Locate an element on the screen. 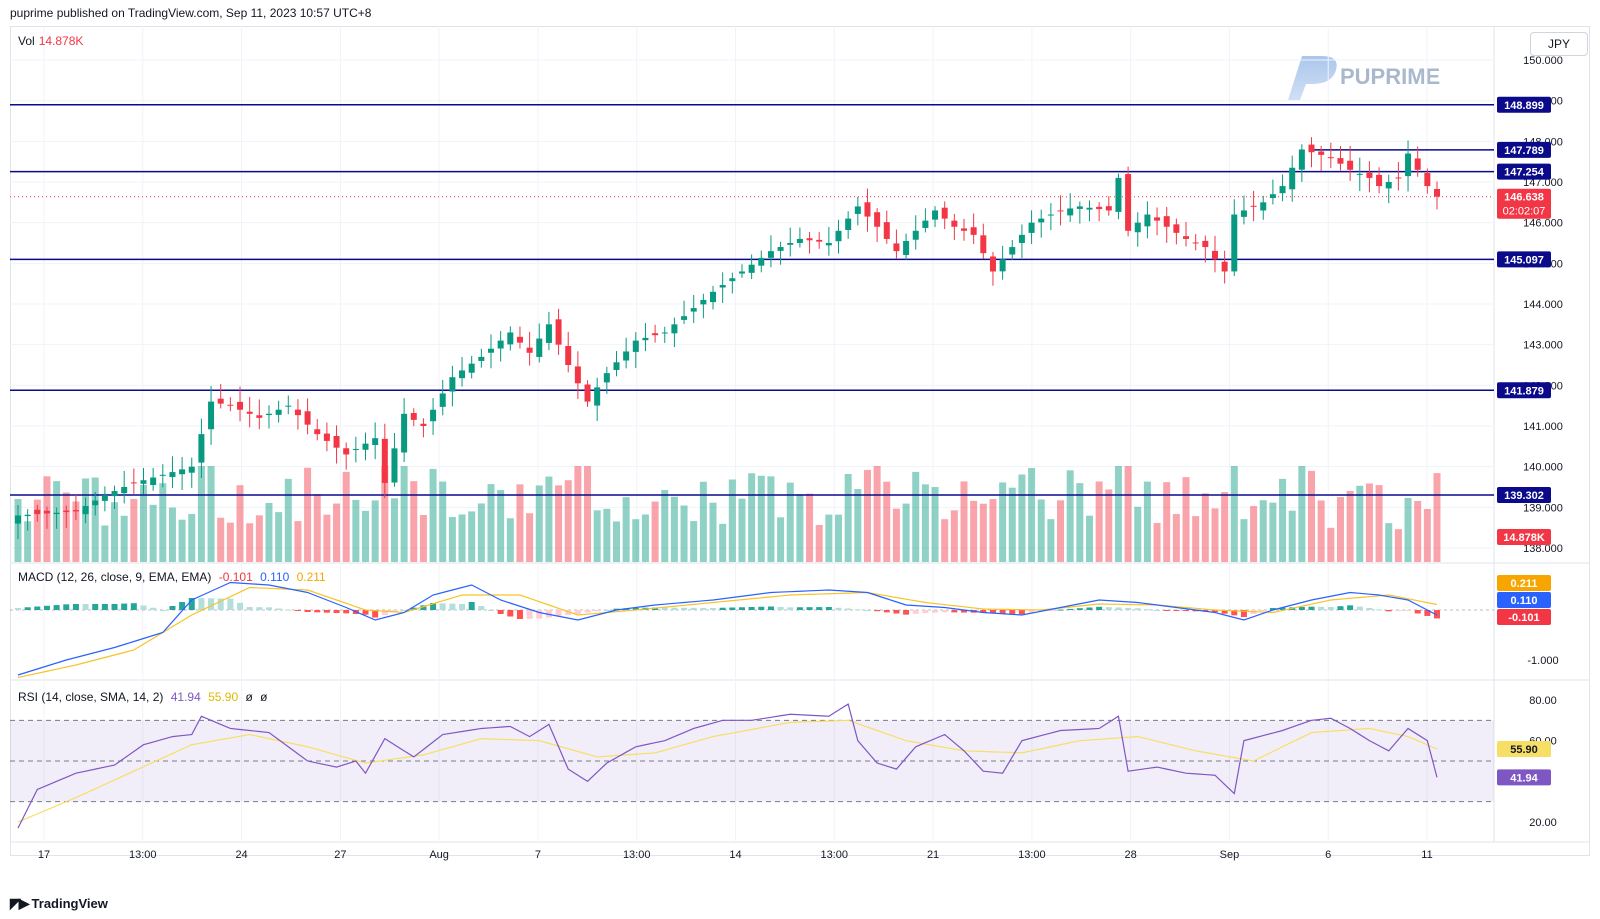 This screenshot has width=1600, height=919. volume-bars is located at coordinates (727, 514).